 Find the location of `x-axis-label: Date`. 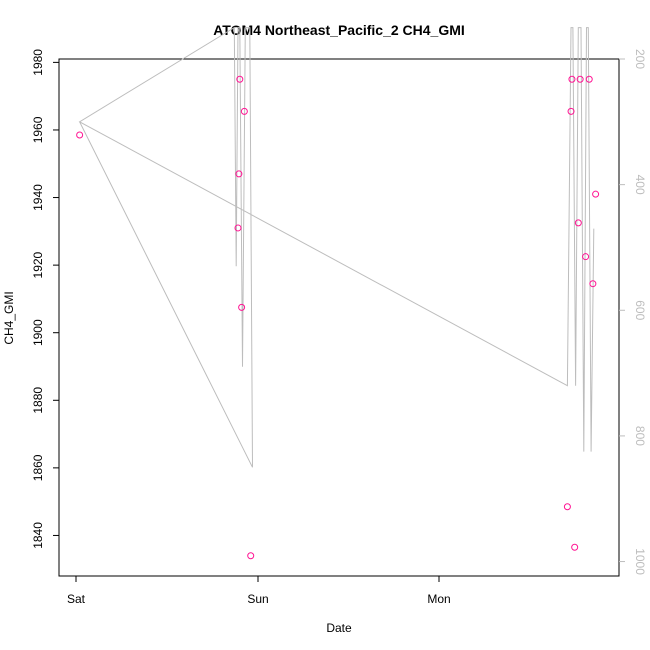

x-axis-label: Date is located at coordinates (339, 628).